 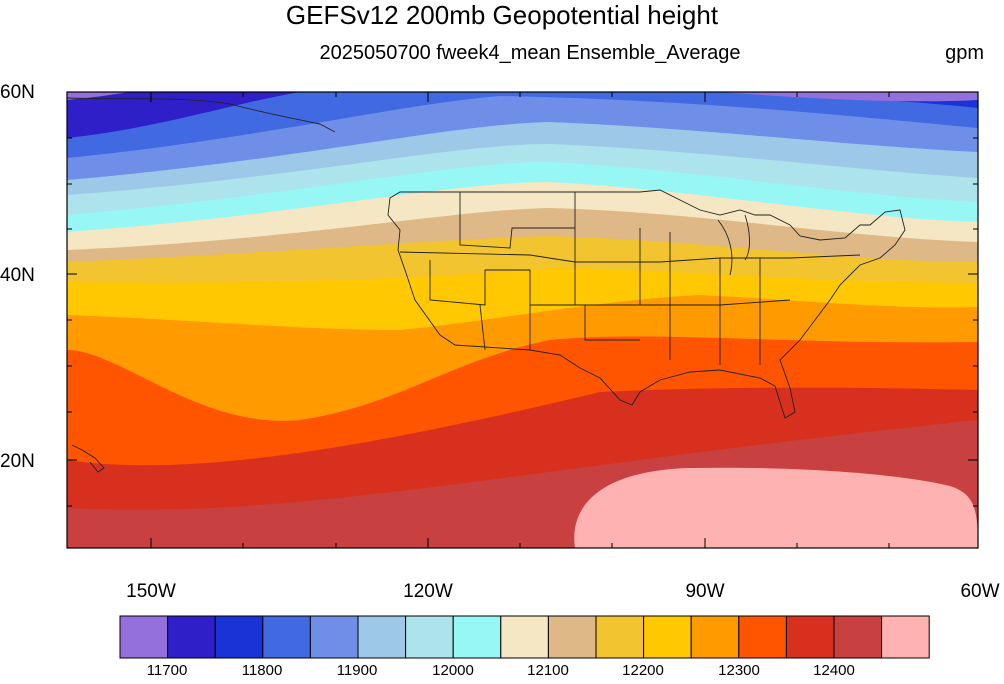 What do you see at coordinates (428, 591) in the screenshot?
I see `lon-label-120w: 120W` at bounding box center [428, 591].